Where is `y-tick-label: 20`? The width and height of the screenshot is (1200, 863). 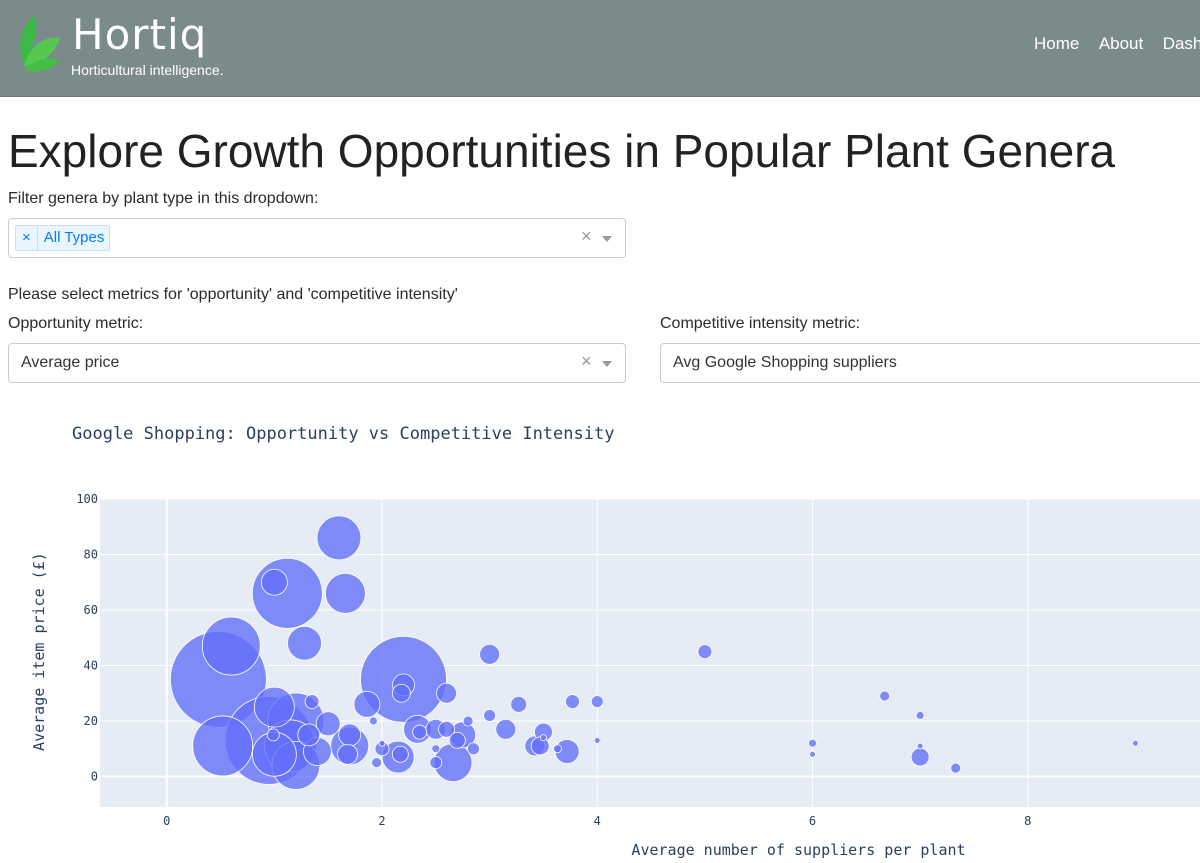
y-tick-label: 20 is located at coordinates (91, 721).